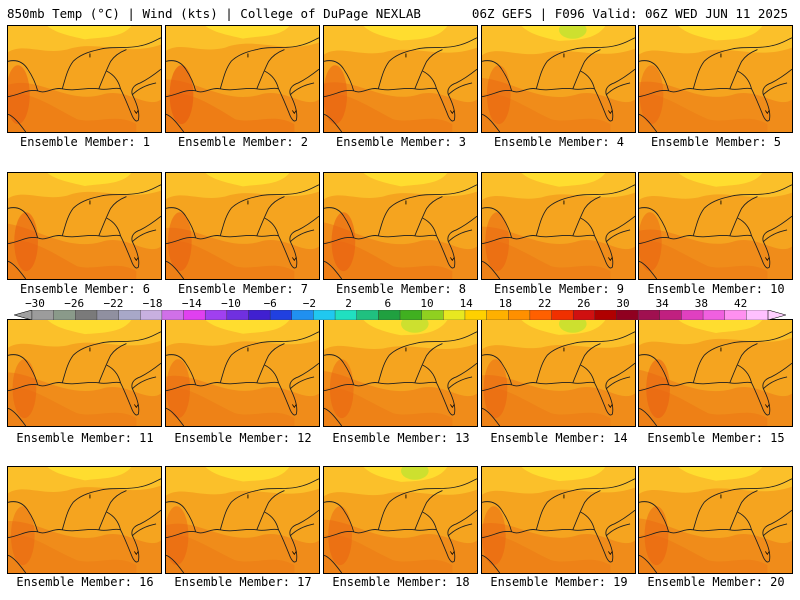  Describe the element at coordinates (401, 438) in the screenshot. I see `member-label: Ensemble Member: 13` at that location.